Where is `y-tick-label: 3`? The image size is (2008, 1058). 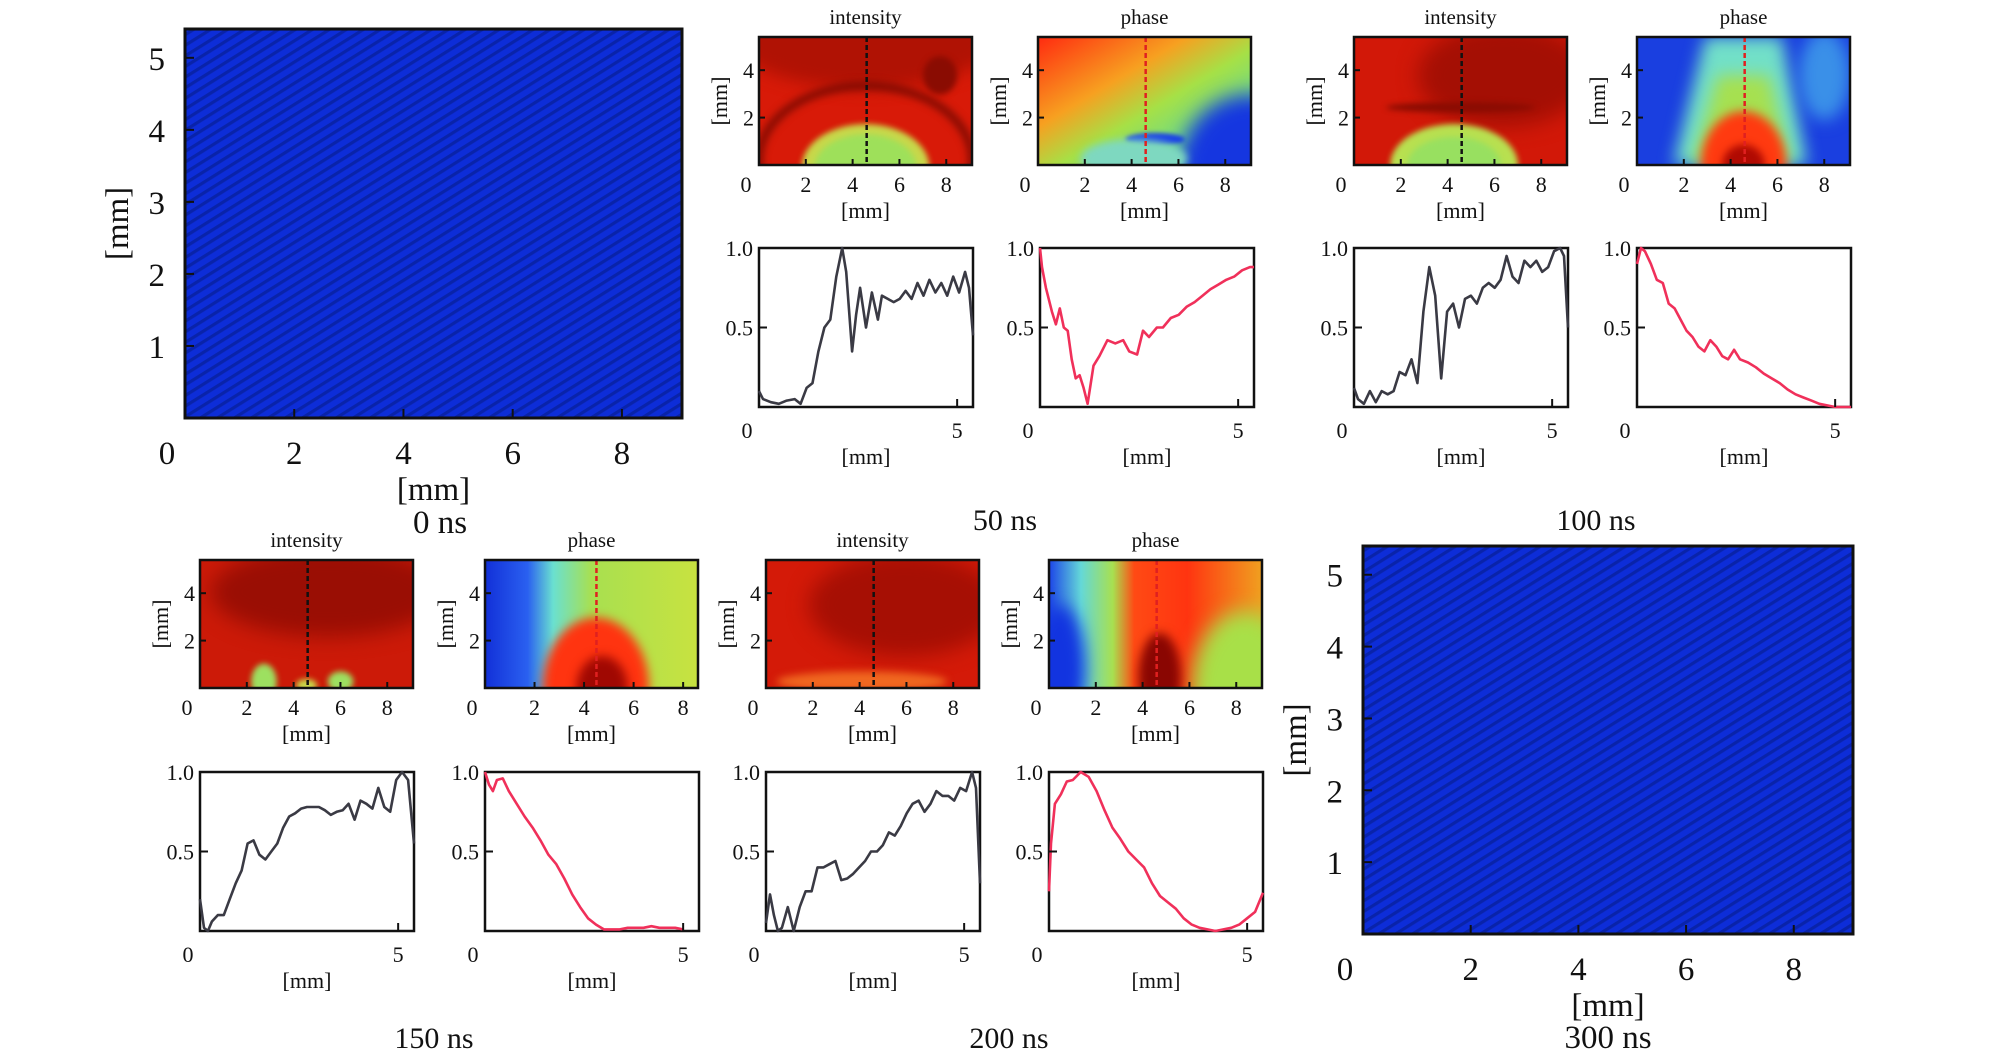
y-tick-label: 3 is located at coordinates (157, 204).